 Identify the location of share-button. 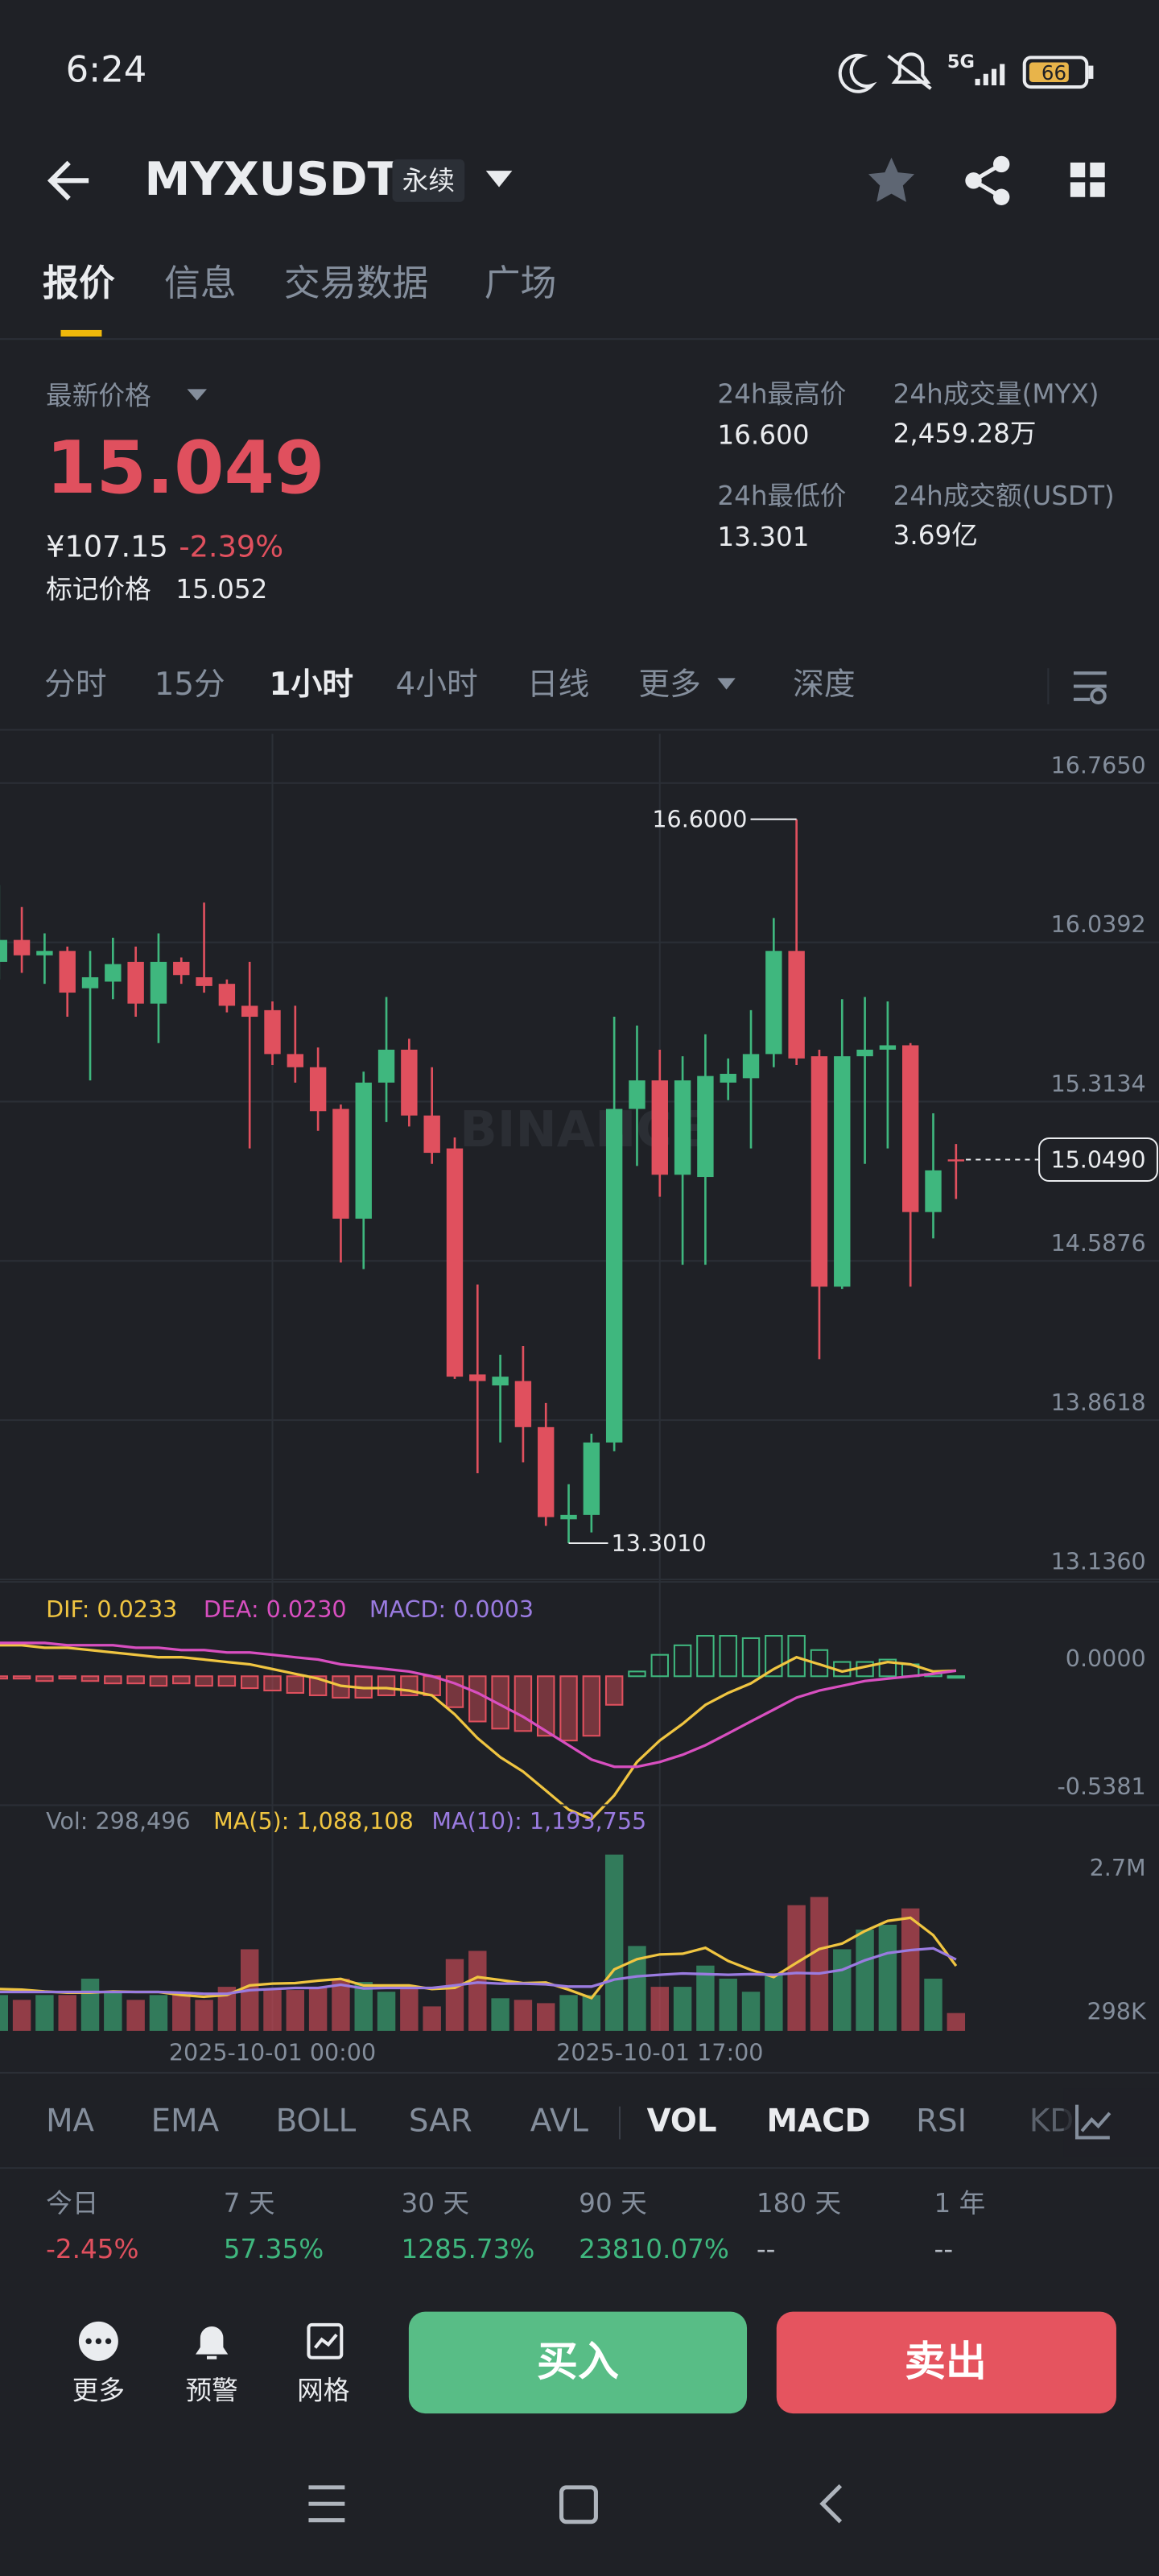
(987, 180).